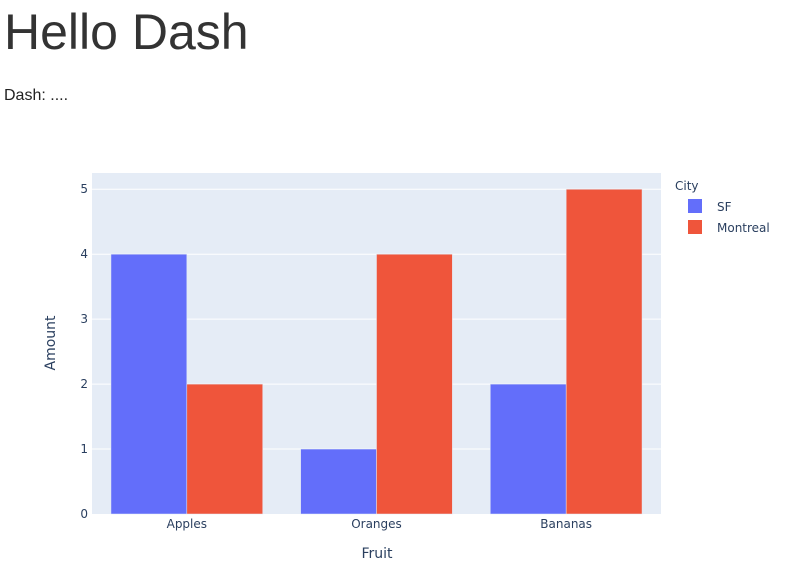 The width and height of the screenshot is (787, 572). I want to click on legend-label-montreal: Montreal, so click(743, 228).